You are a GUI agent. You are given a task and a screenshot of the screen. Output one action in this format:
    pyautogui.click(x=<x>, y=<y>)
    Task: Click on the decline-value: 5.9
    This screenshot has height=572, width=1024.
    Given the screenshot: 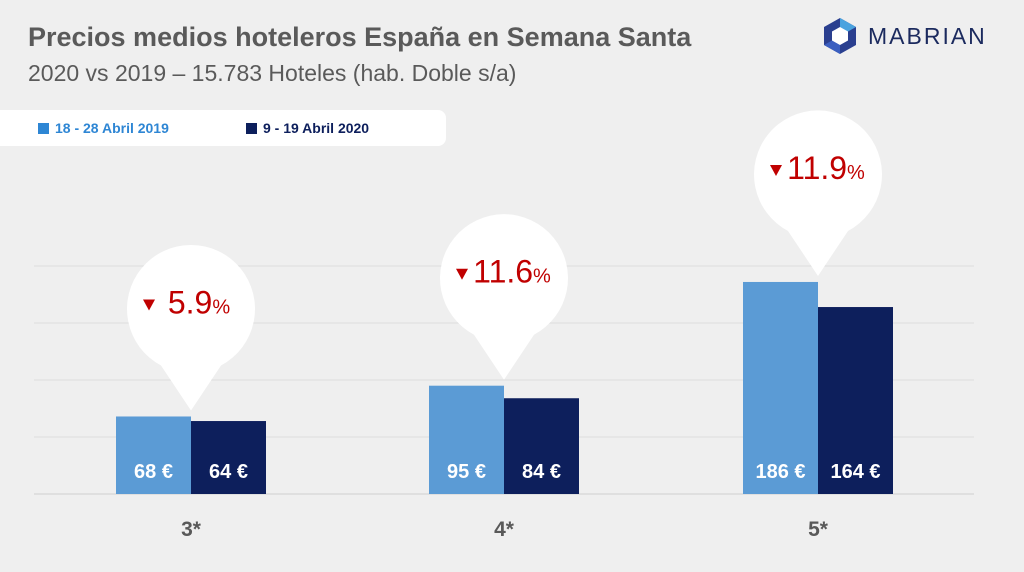 What is the action you would take?
    pyautogui.click(x=190, y=302)
    